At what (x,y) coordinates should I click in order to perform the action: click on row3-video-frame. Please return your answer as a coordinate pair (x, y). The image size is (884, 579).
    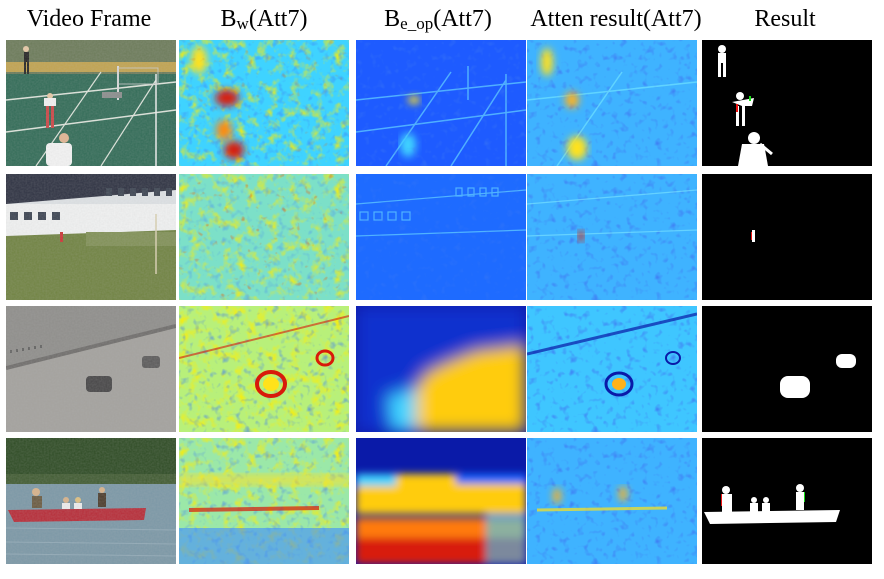
    Looking at the image, I should click on (91, 369).